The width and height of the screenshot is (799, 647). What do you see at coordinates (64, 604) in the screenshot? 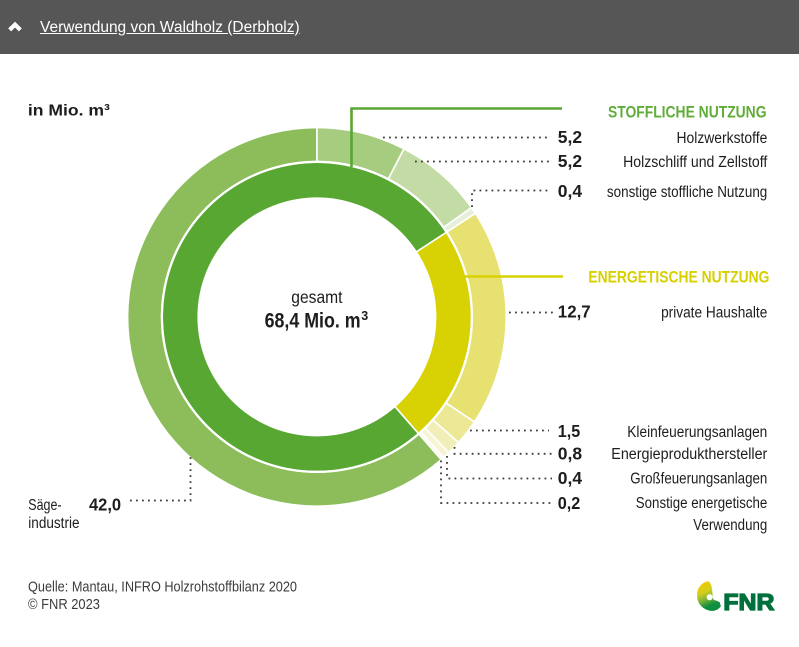
I see `svg-text: © FNR 2023` at bounding box center [64, 604].